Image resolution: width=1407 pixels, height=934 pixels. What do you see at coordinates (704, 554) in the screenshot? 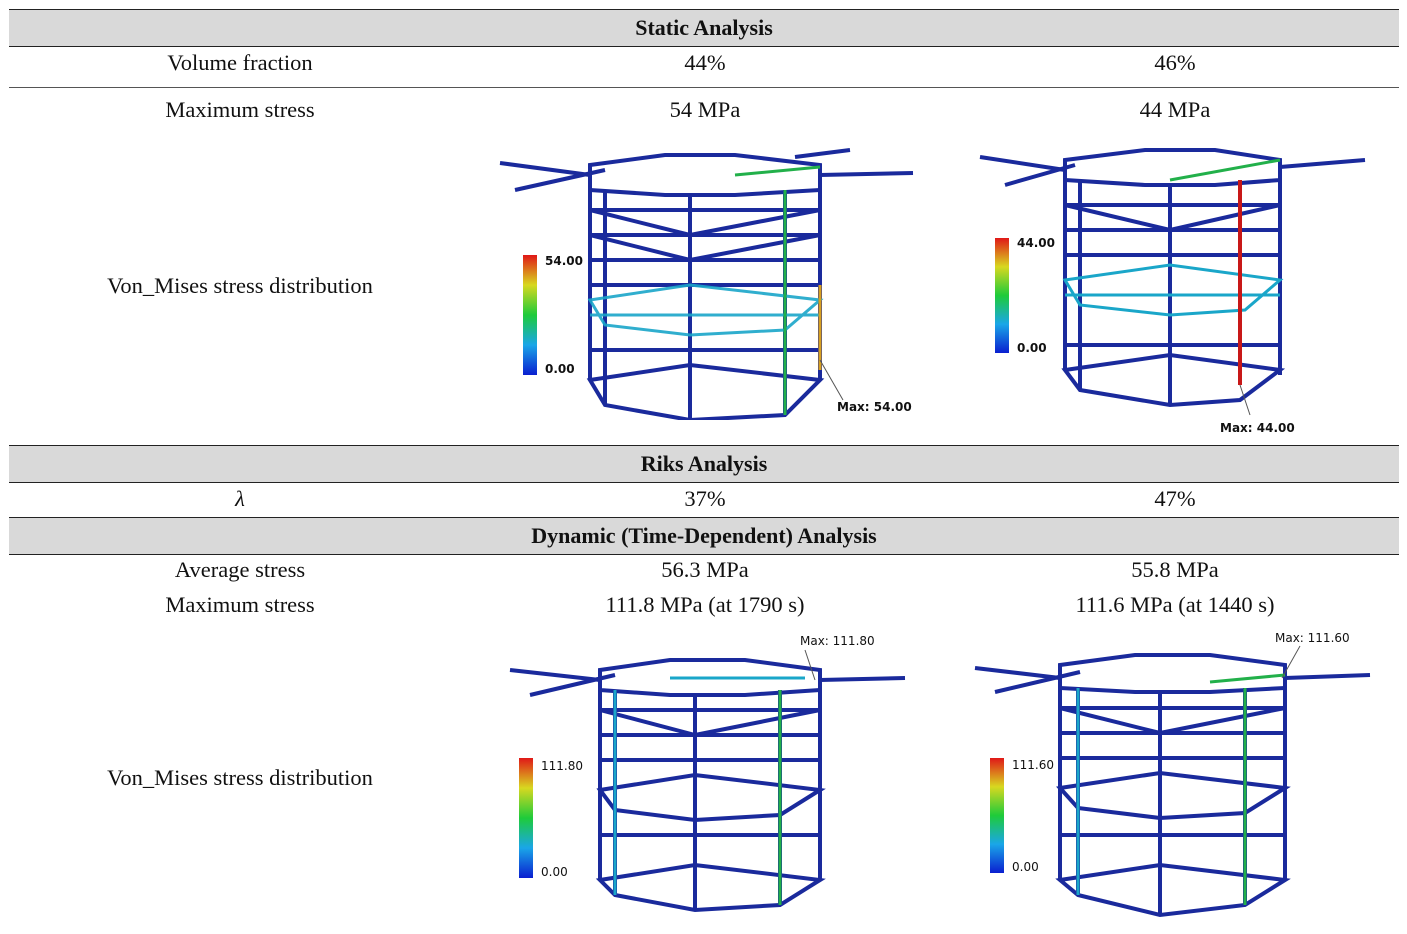
I see `dynamic-header-rule` at bounding box center [704, 554].